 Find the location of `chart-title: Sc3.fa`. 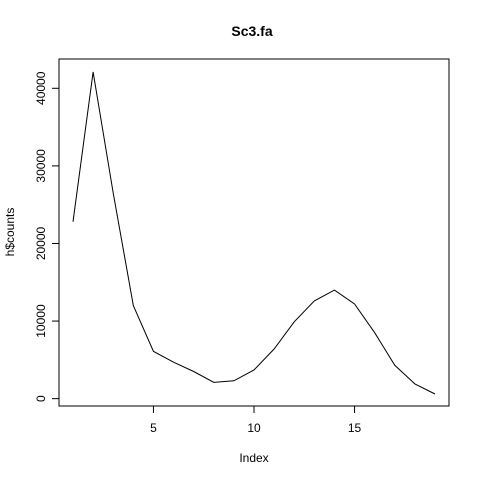

chart-title: Sc3.fa is located at coordinates (251, 31).